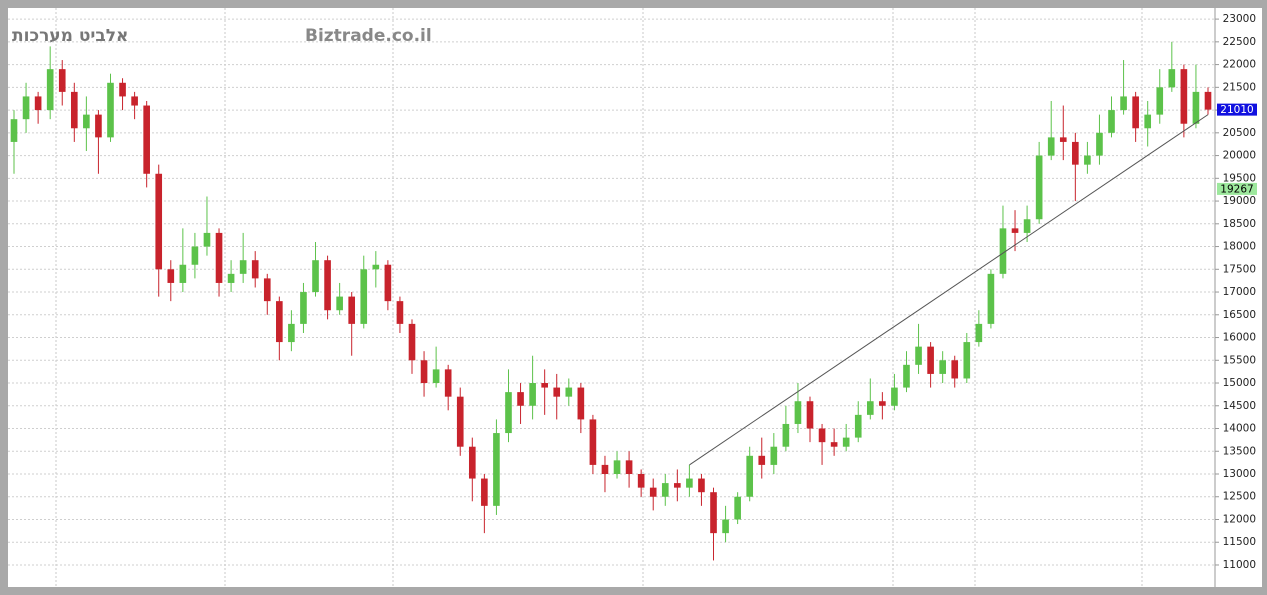  I want to click on price-label: 19267, so click(1236, 189).